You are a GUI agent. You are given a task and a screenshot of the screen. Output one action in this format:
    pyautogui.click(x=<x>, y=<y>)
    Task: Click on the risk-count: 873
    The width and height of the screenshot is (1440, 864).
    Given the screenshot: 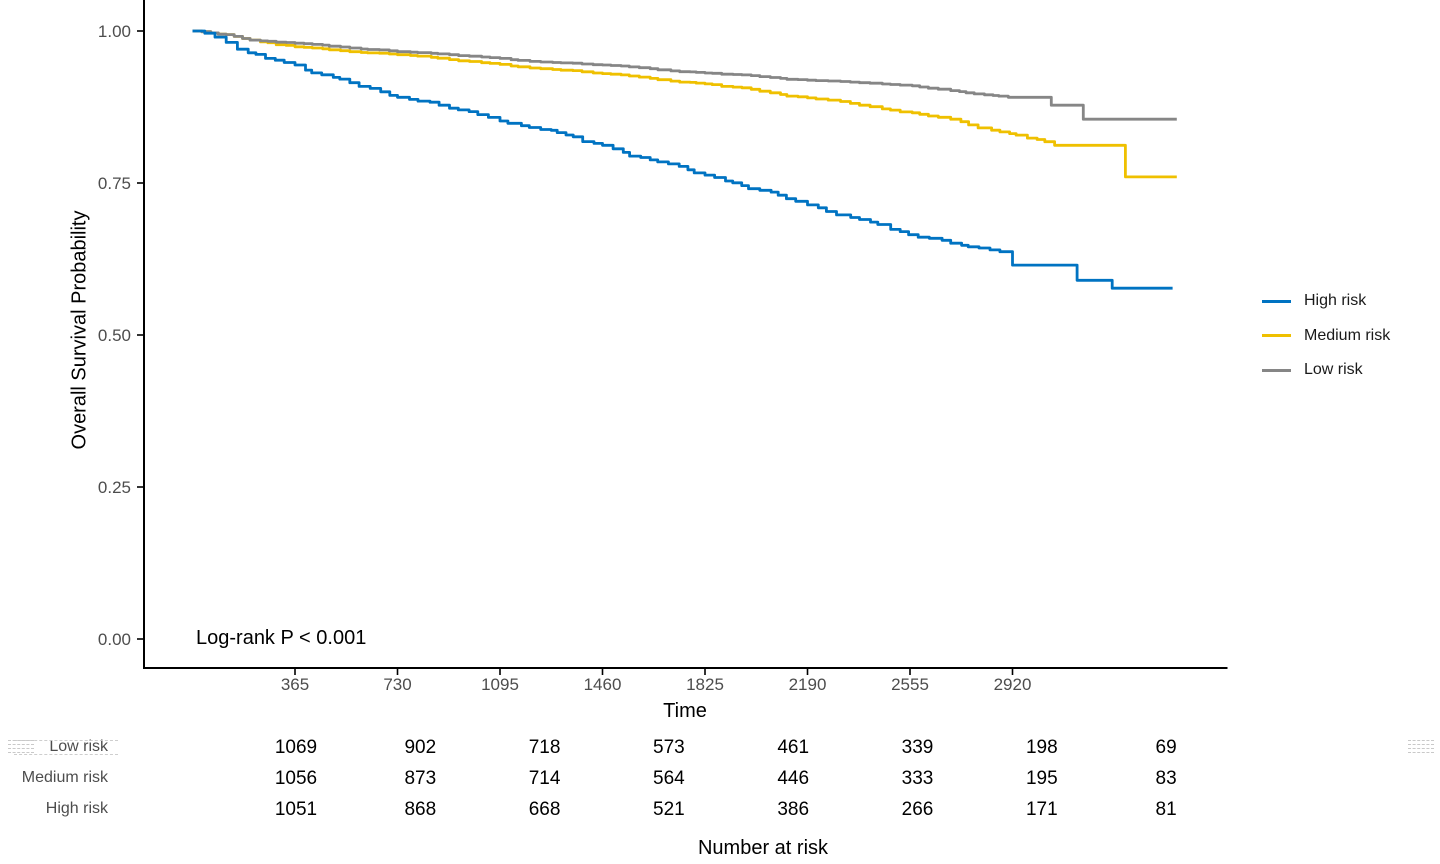 What is the action you would take?
    pyautogui.click(x=420, y=778)
    